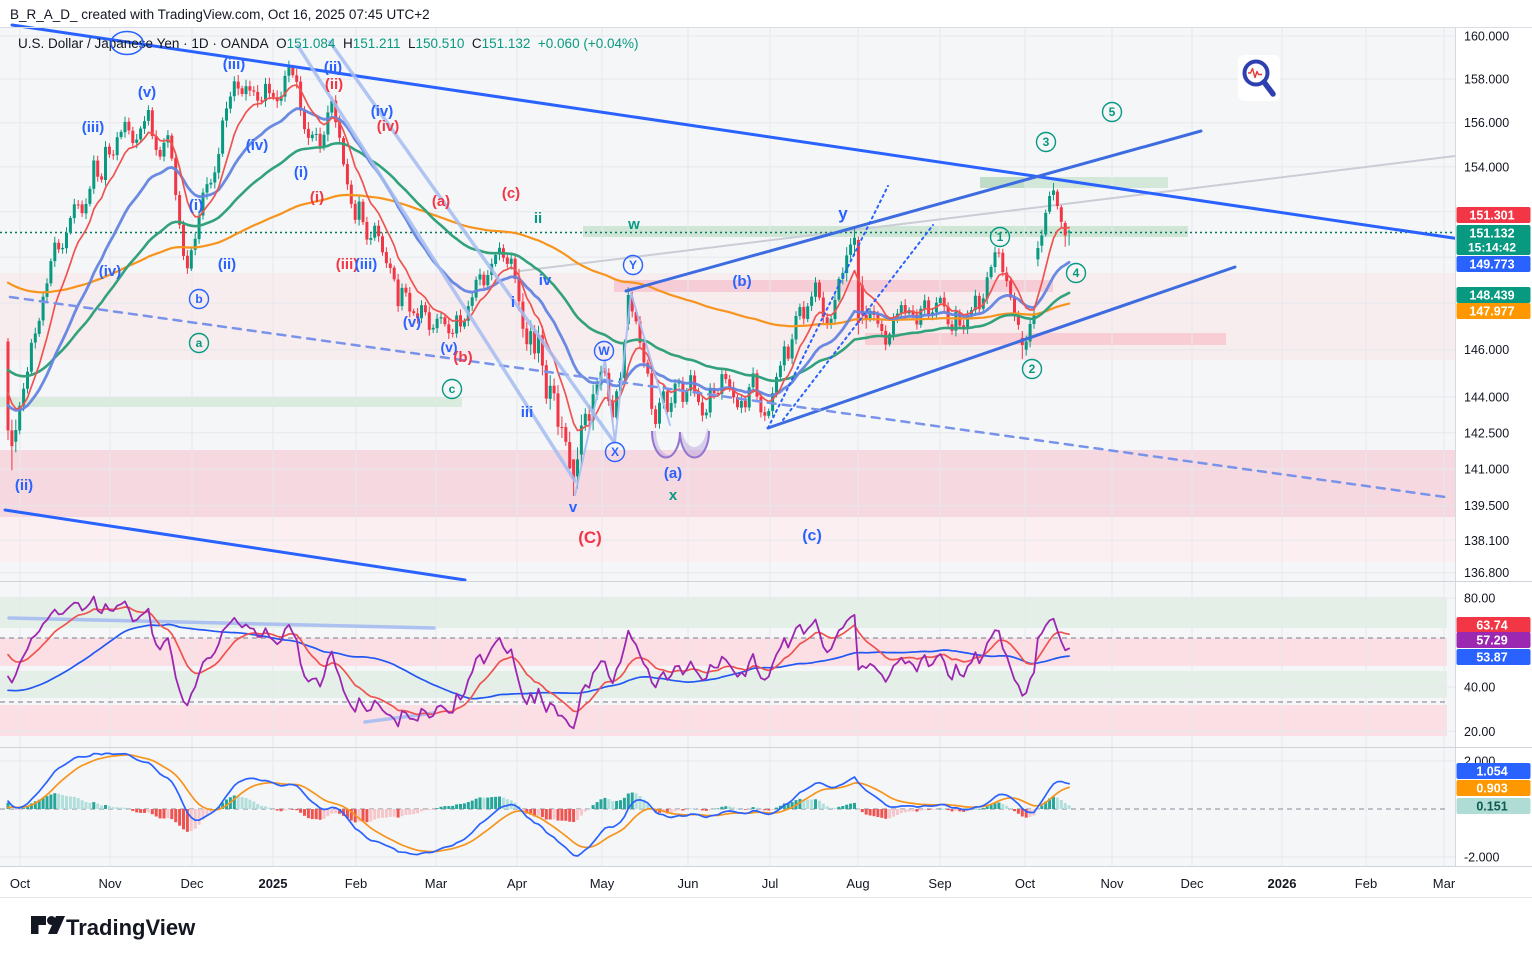 The width and height of the screenshot is (1532, 957). What do you see at coordinates (273, 883) in the screenshot?
I see `svg-text: 2025` at bounding box center [273, 883].